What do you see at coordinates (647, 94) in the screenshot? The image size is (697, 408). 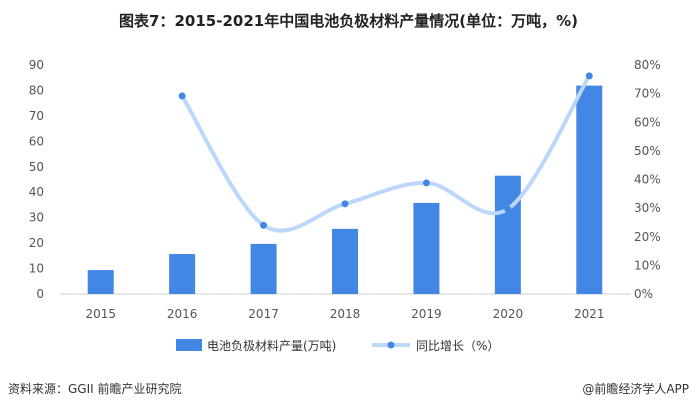 I see `y-right-tick: 70%` at bounding box center [647, 94].